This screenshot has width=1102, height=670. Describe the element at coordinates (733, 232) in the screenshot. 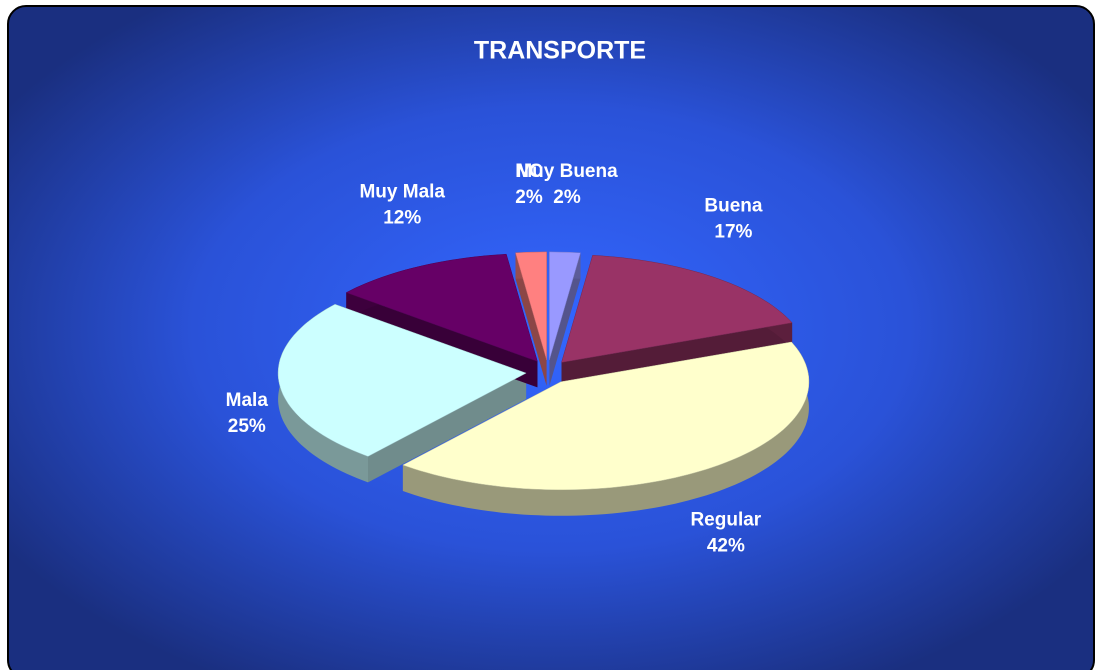

I see `value-label: 17%` at that location.